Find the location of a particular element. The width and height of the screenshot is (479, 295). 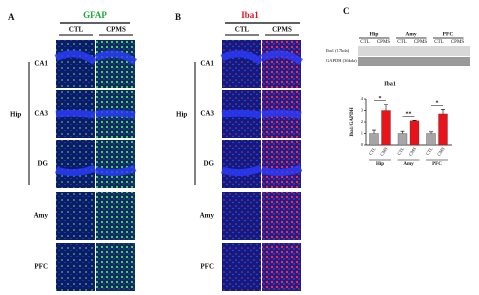

panel-label: C is located at coordinates (346, 11).